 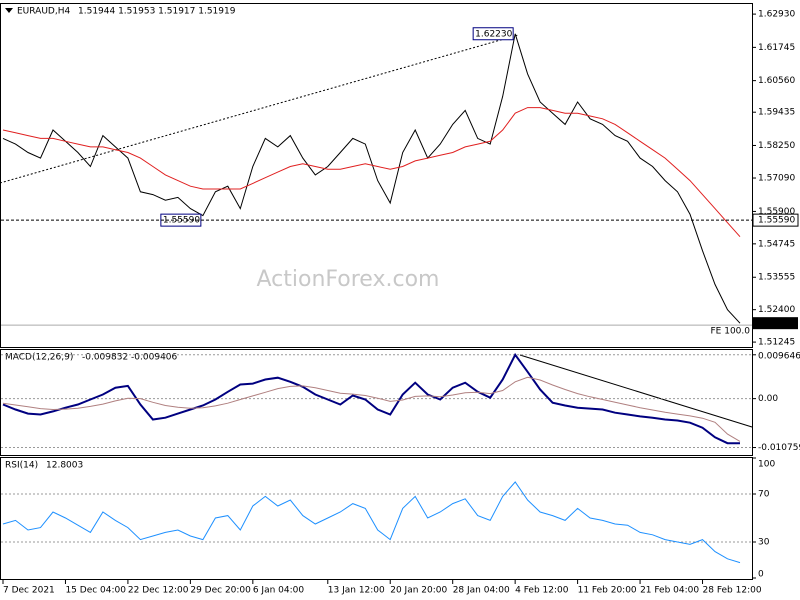 What do you see at coordinates (732, 591) in the screenshot?
I see `x-tick-label: 28 Feb 12:00` at bounding box center [732, 591].